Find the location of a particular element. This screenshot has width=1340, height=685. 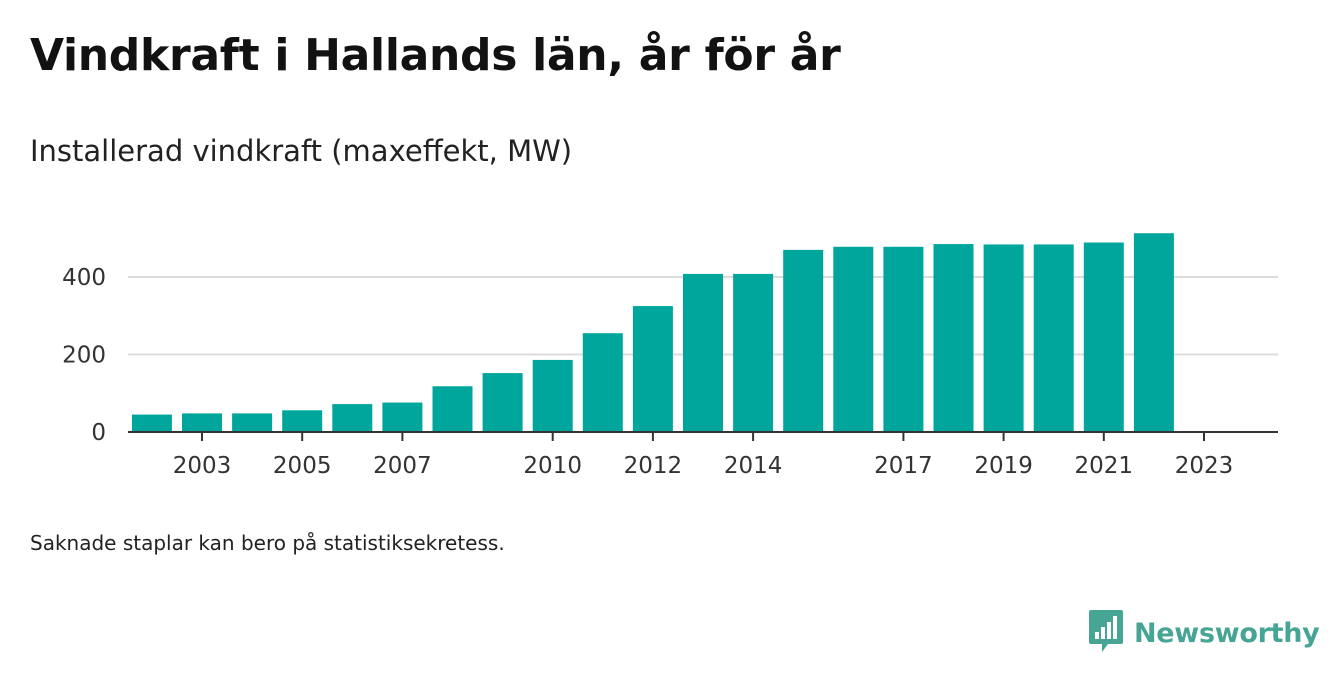

brand: Newsworthy is located at coordinates (1204, 633).